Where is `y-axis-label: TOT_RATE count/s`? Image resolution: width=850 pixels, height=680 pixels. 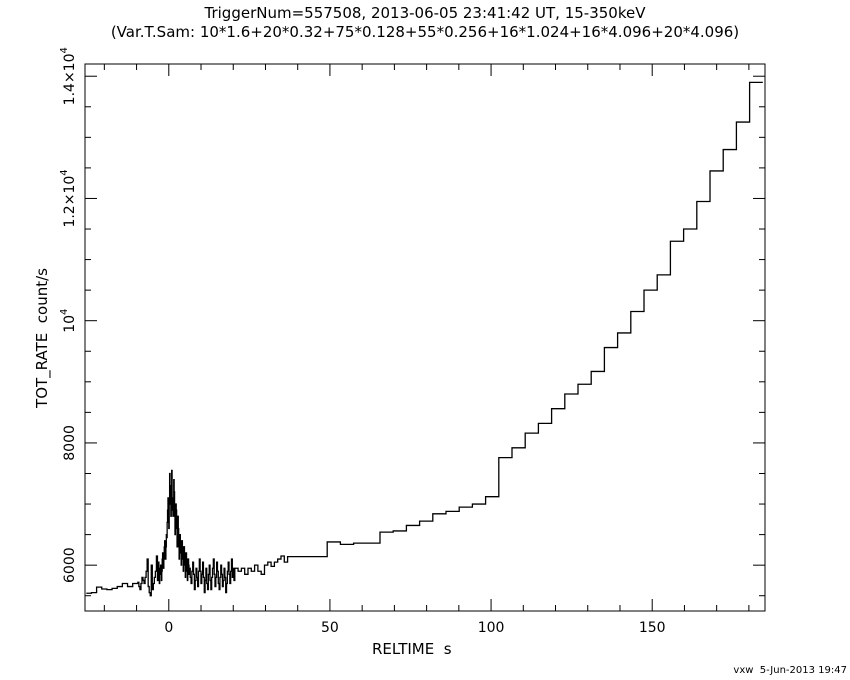 y-axis-label: TOT_RATE count/s is located at coordinates (42, 338).